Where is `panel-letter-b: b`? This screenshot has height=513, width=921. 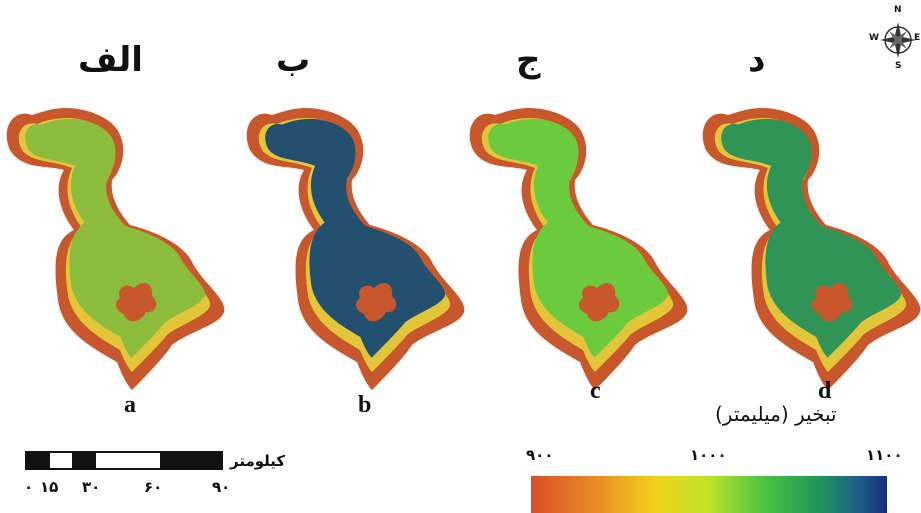
panel-letter-b: b is located at coordinates (365, 405).